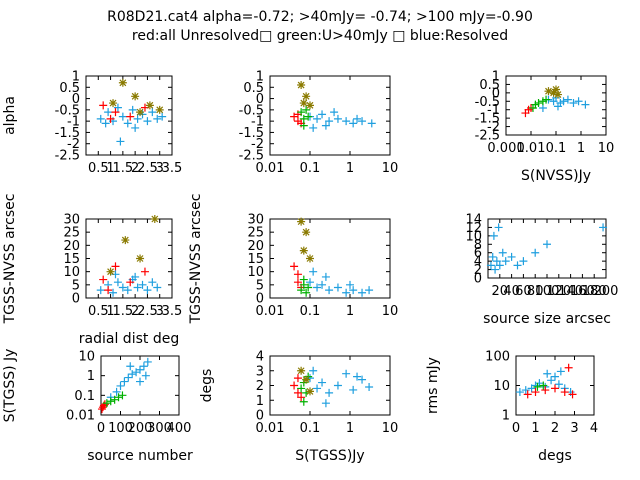 The image size is (640, 480). I want to click on panel9-xtick-label-4: 4, so click(594, 428).